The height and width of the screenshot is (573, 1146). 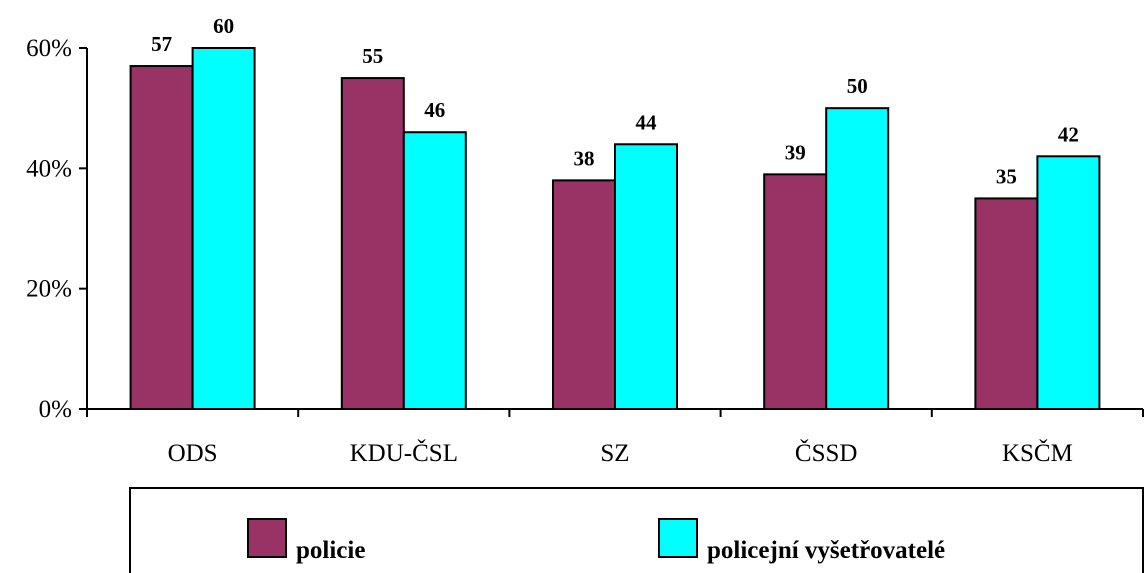 I want to click on data-label: 39, so click(x=795, y=152).